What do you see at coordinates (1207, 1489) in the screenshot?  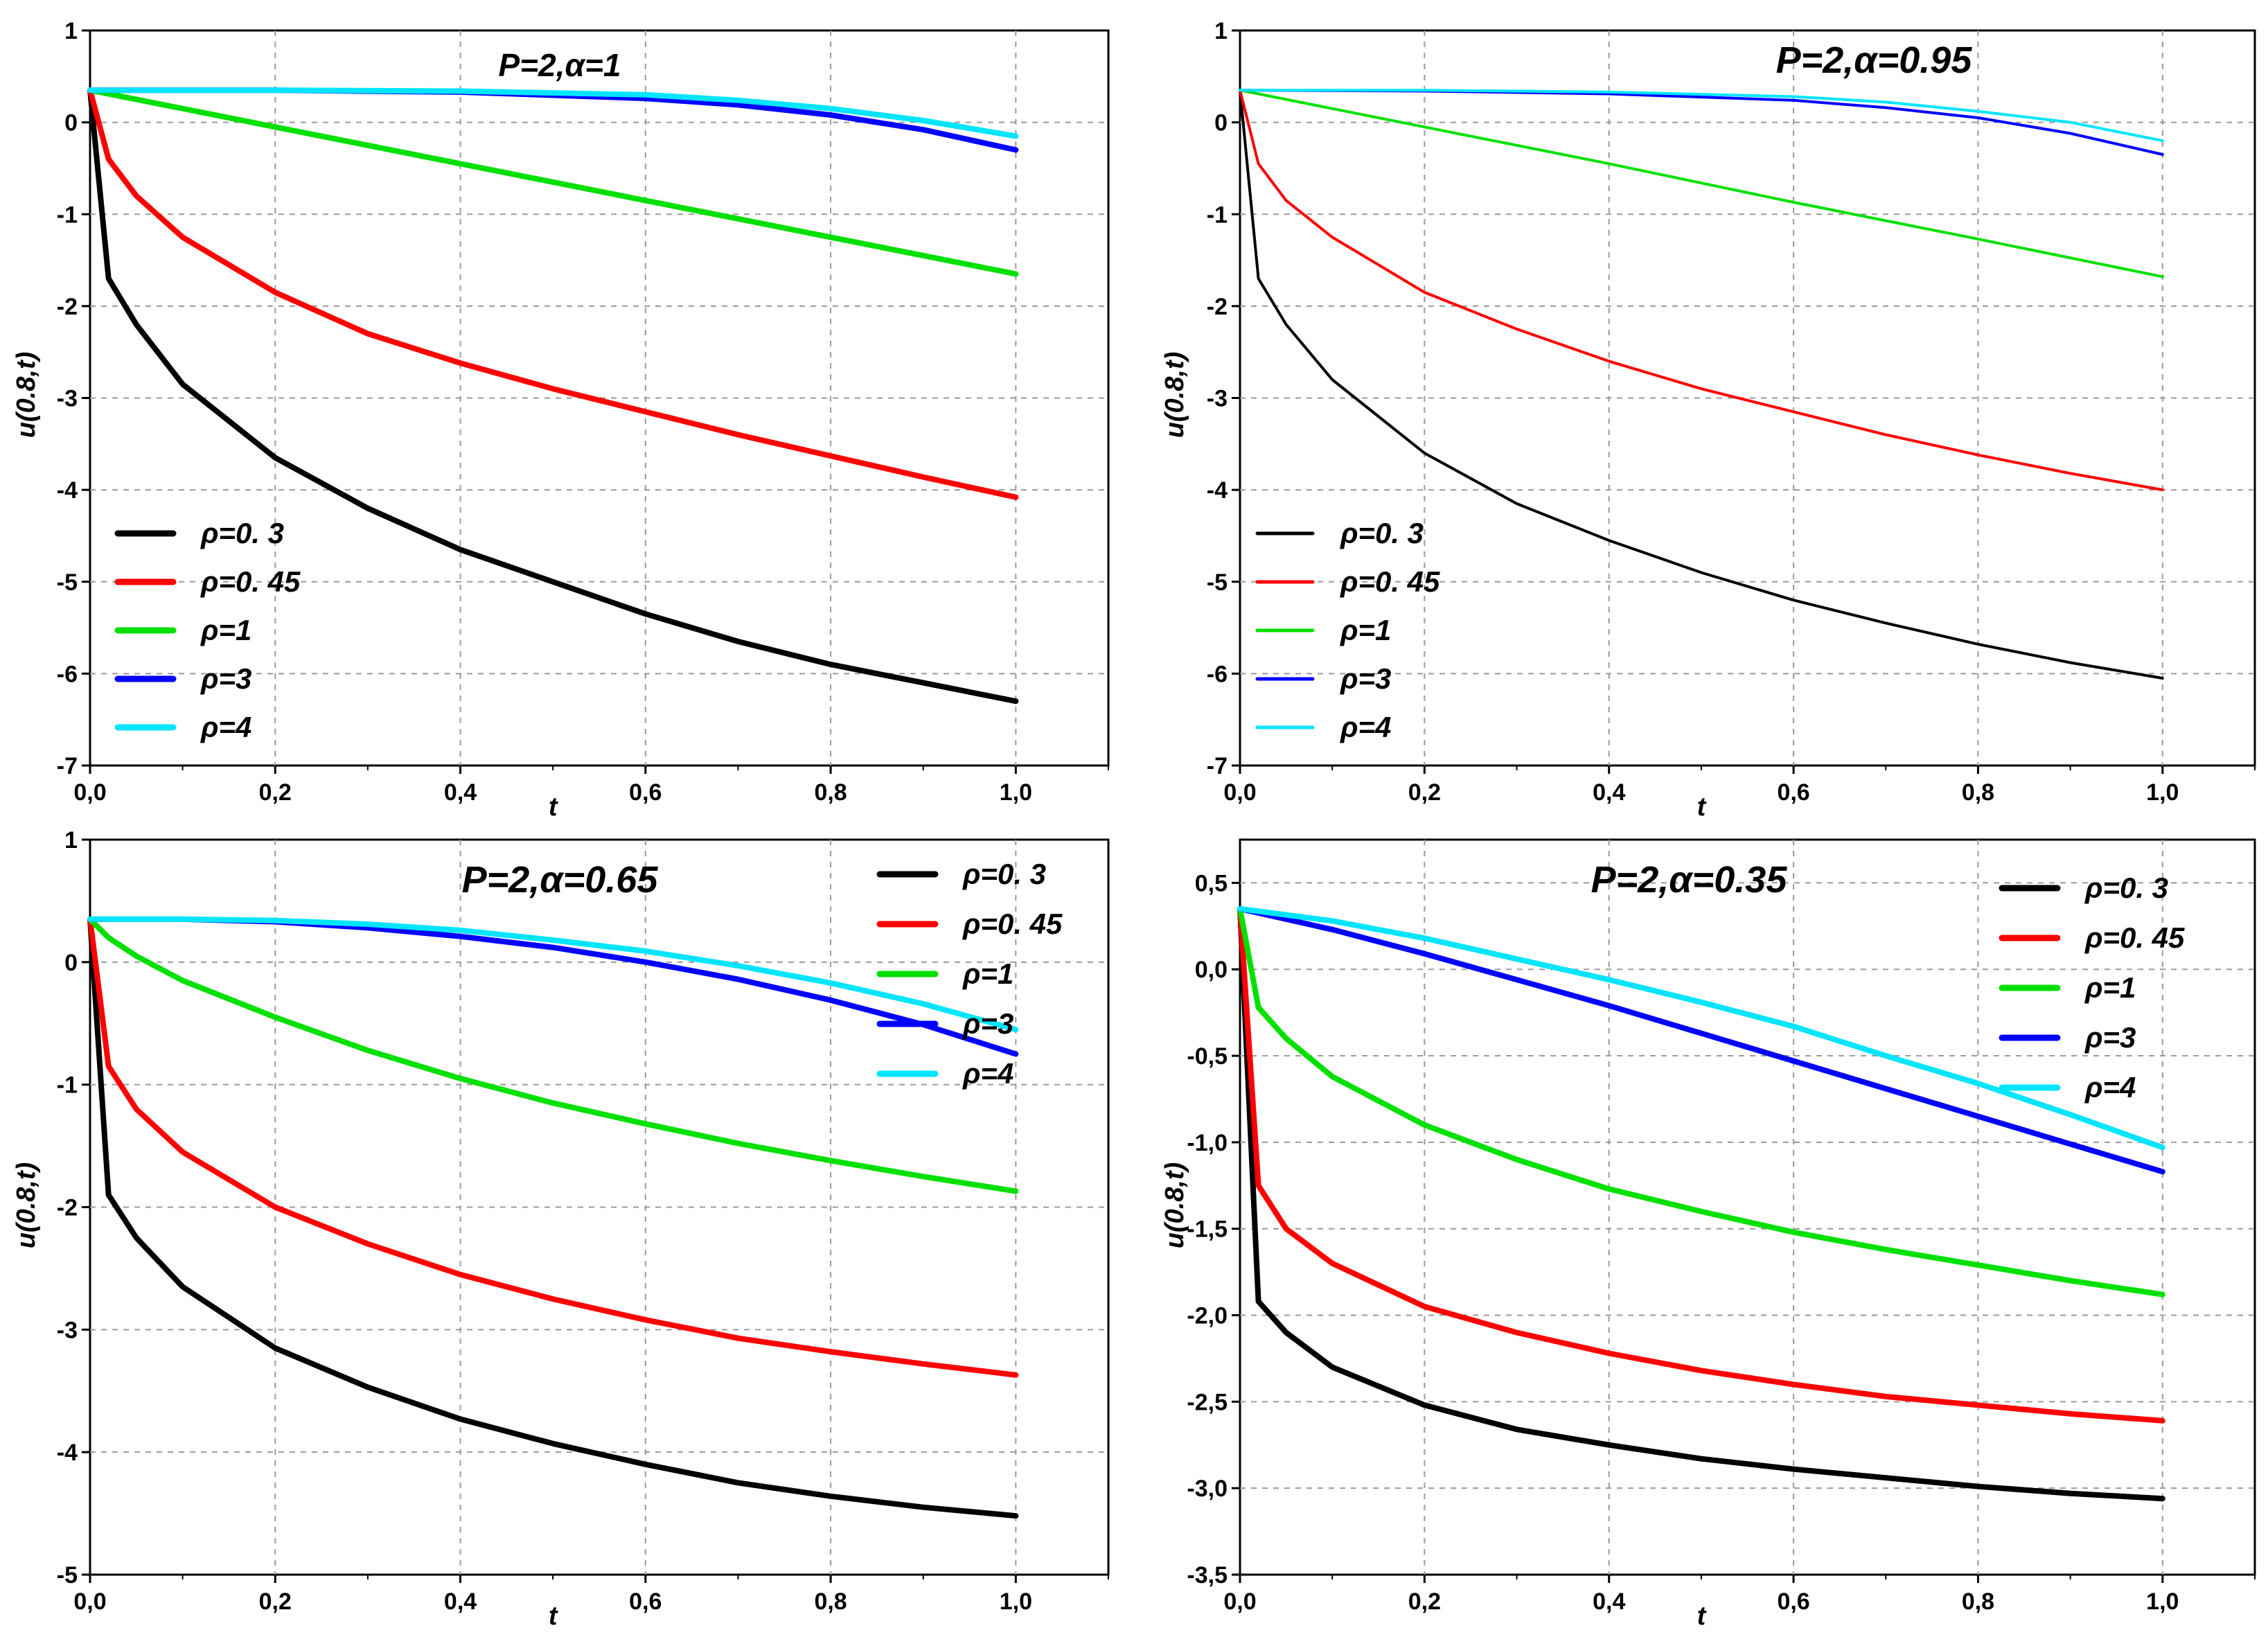 I see `y-tick-label: -3,0` at bounding box center [1207, 1489].